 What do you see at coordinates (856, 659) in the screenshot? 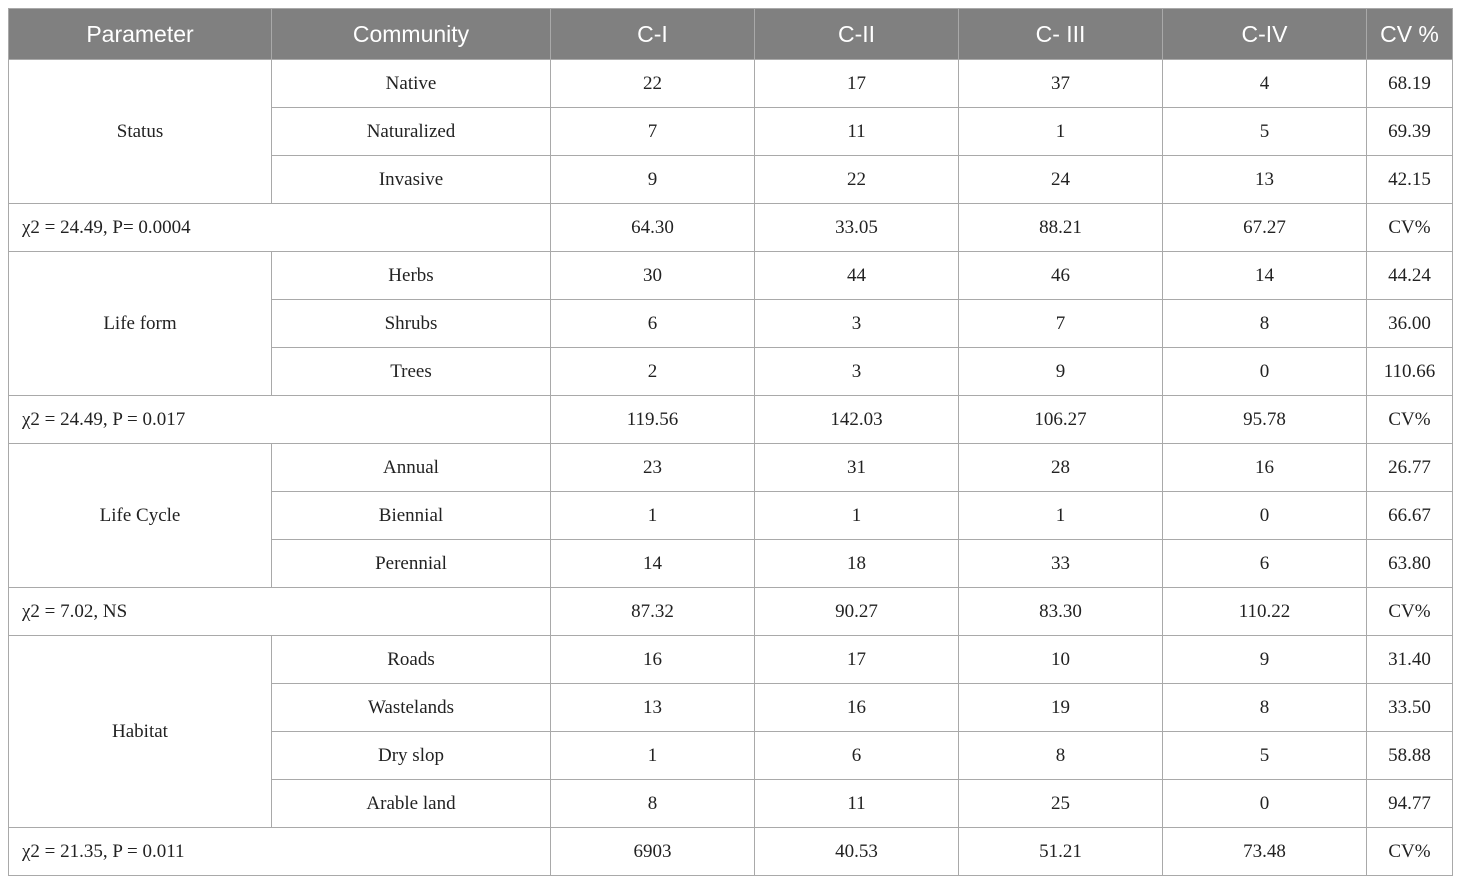
I see `value-cell: 17` at bounding box center [856, 659].